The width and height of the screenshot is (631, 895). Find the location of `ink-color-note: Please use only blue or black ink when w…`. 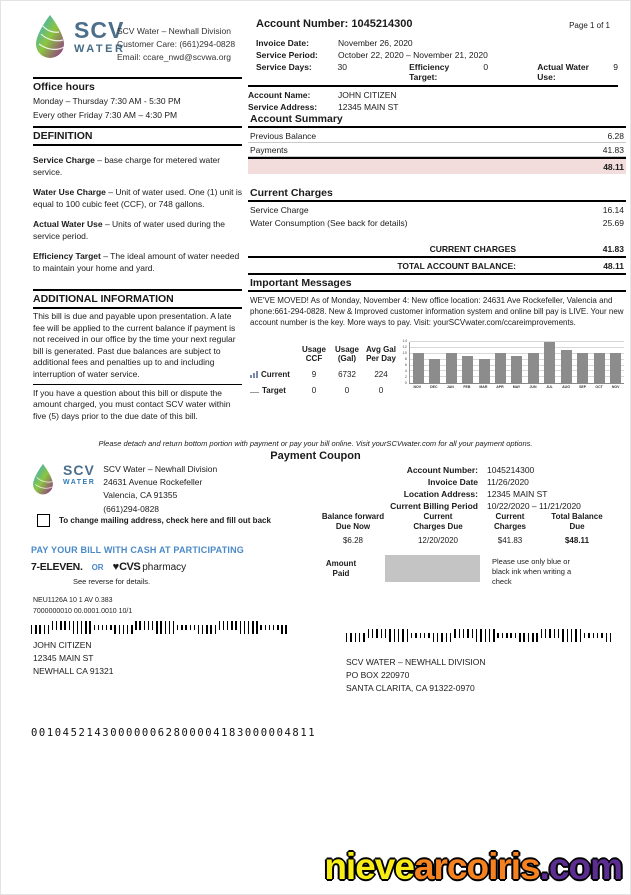

ink-color-note: Please use only blue or black ink when w… is located at coordinates (532, 571).